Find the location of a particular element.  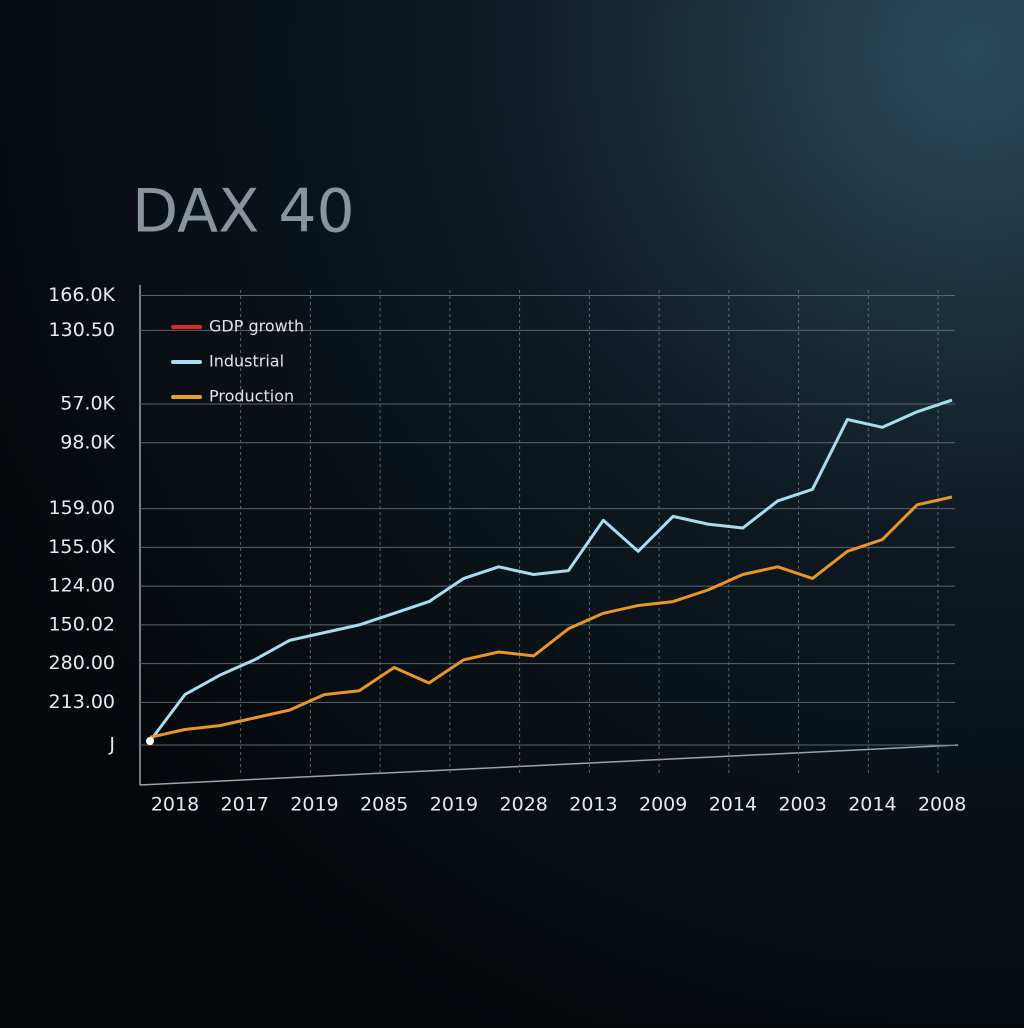

x-tick-label: 2008 is located at coordinates (942, 805).